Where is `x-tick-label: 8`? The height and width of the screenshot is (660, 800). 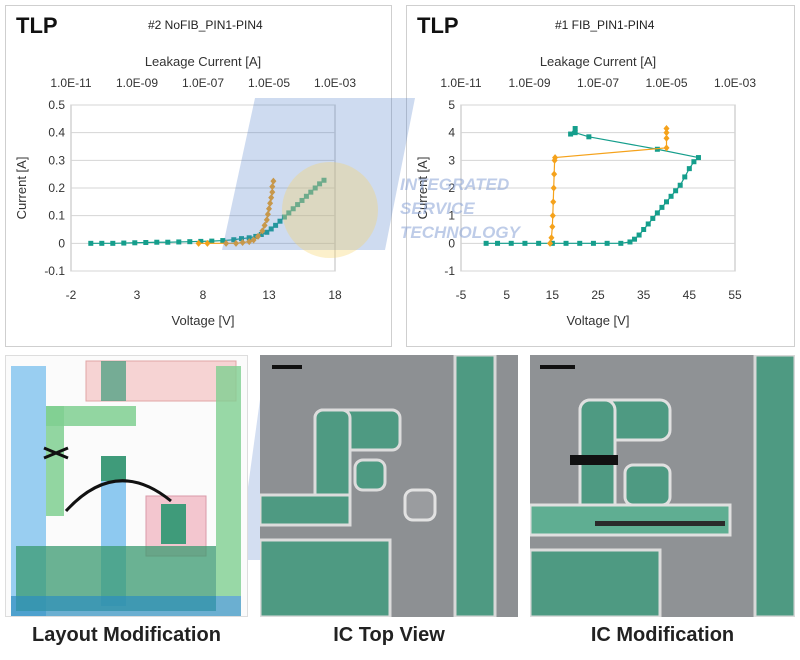
x-tick-label: 8 is located at coordinates (203, 295).